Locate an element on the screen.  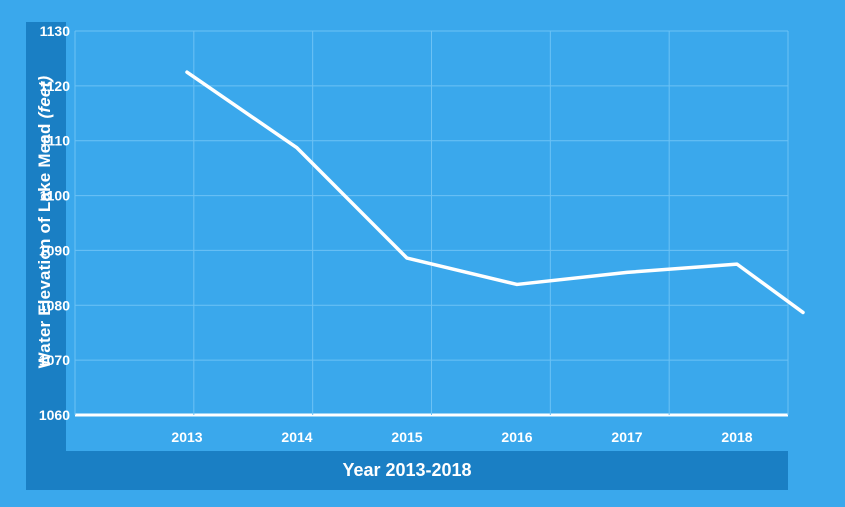
y-tick-label: 1070 is located at coordinates (54, 360).